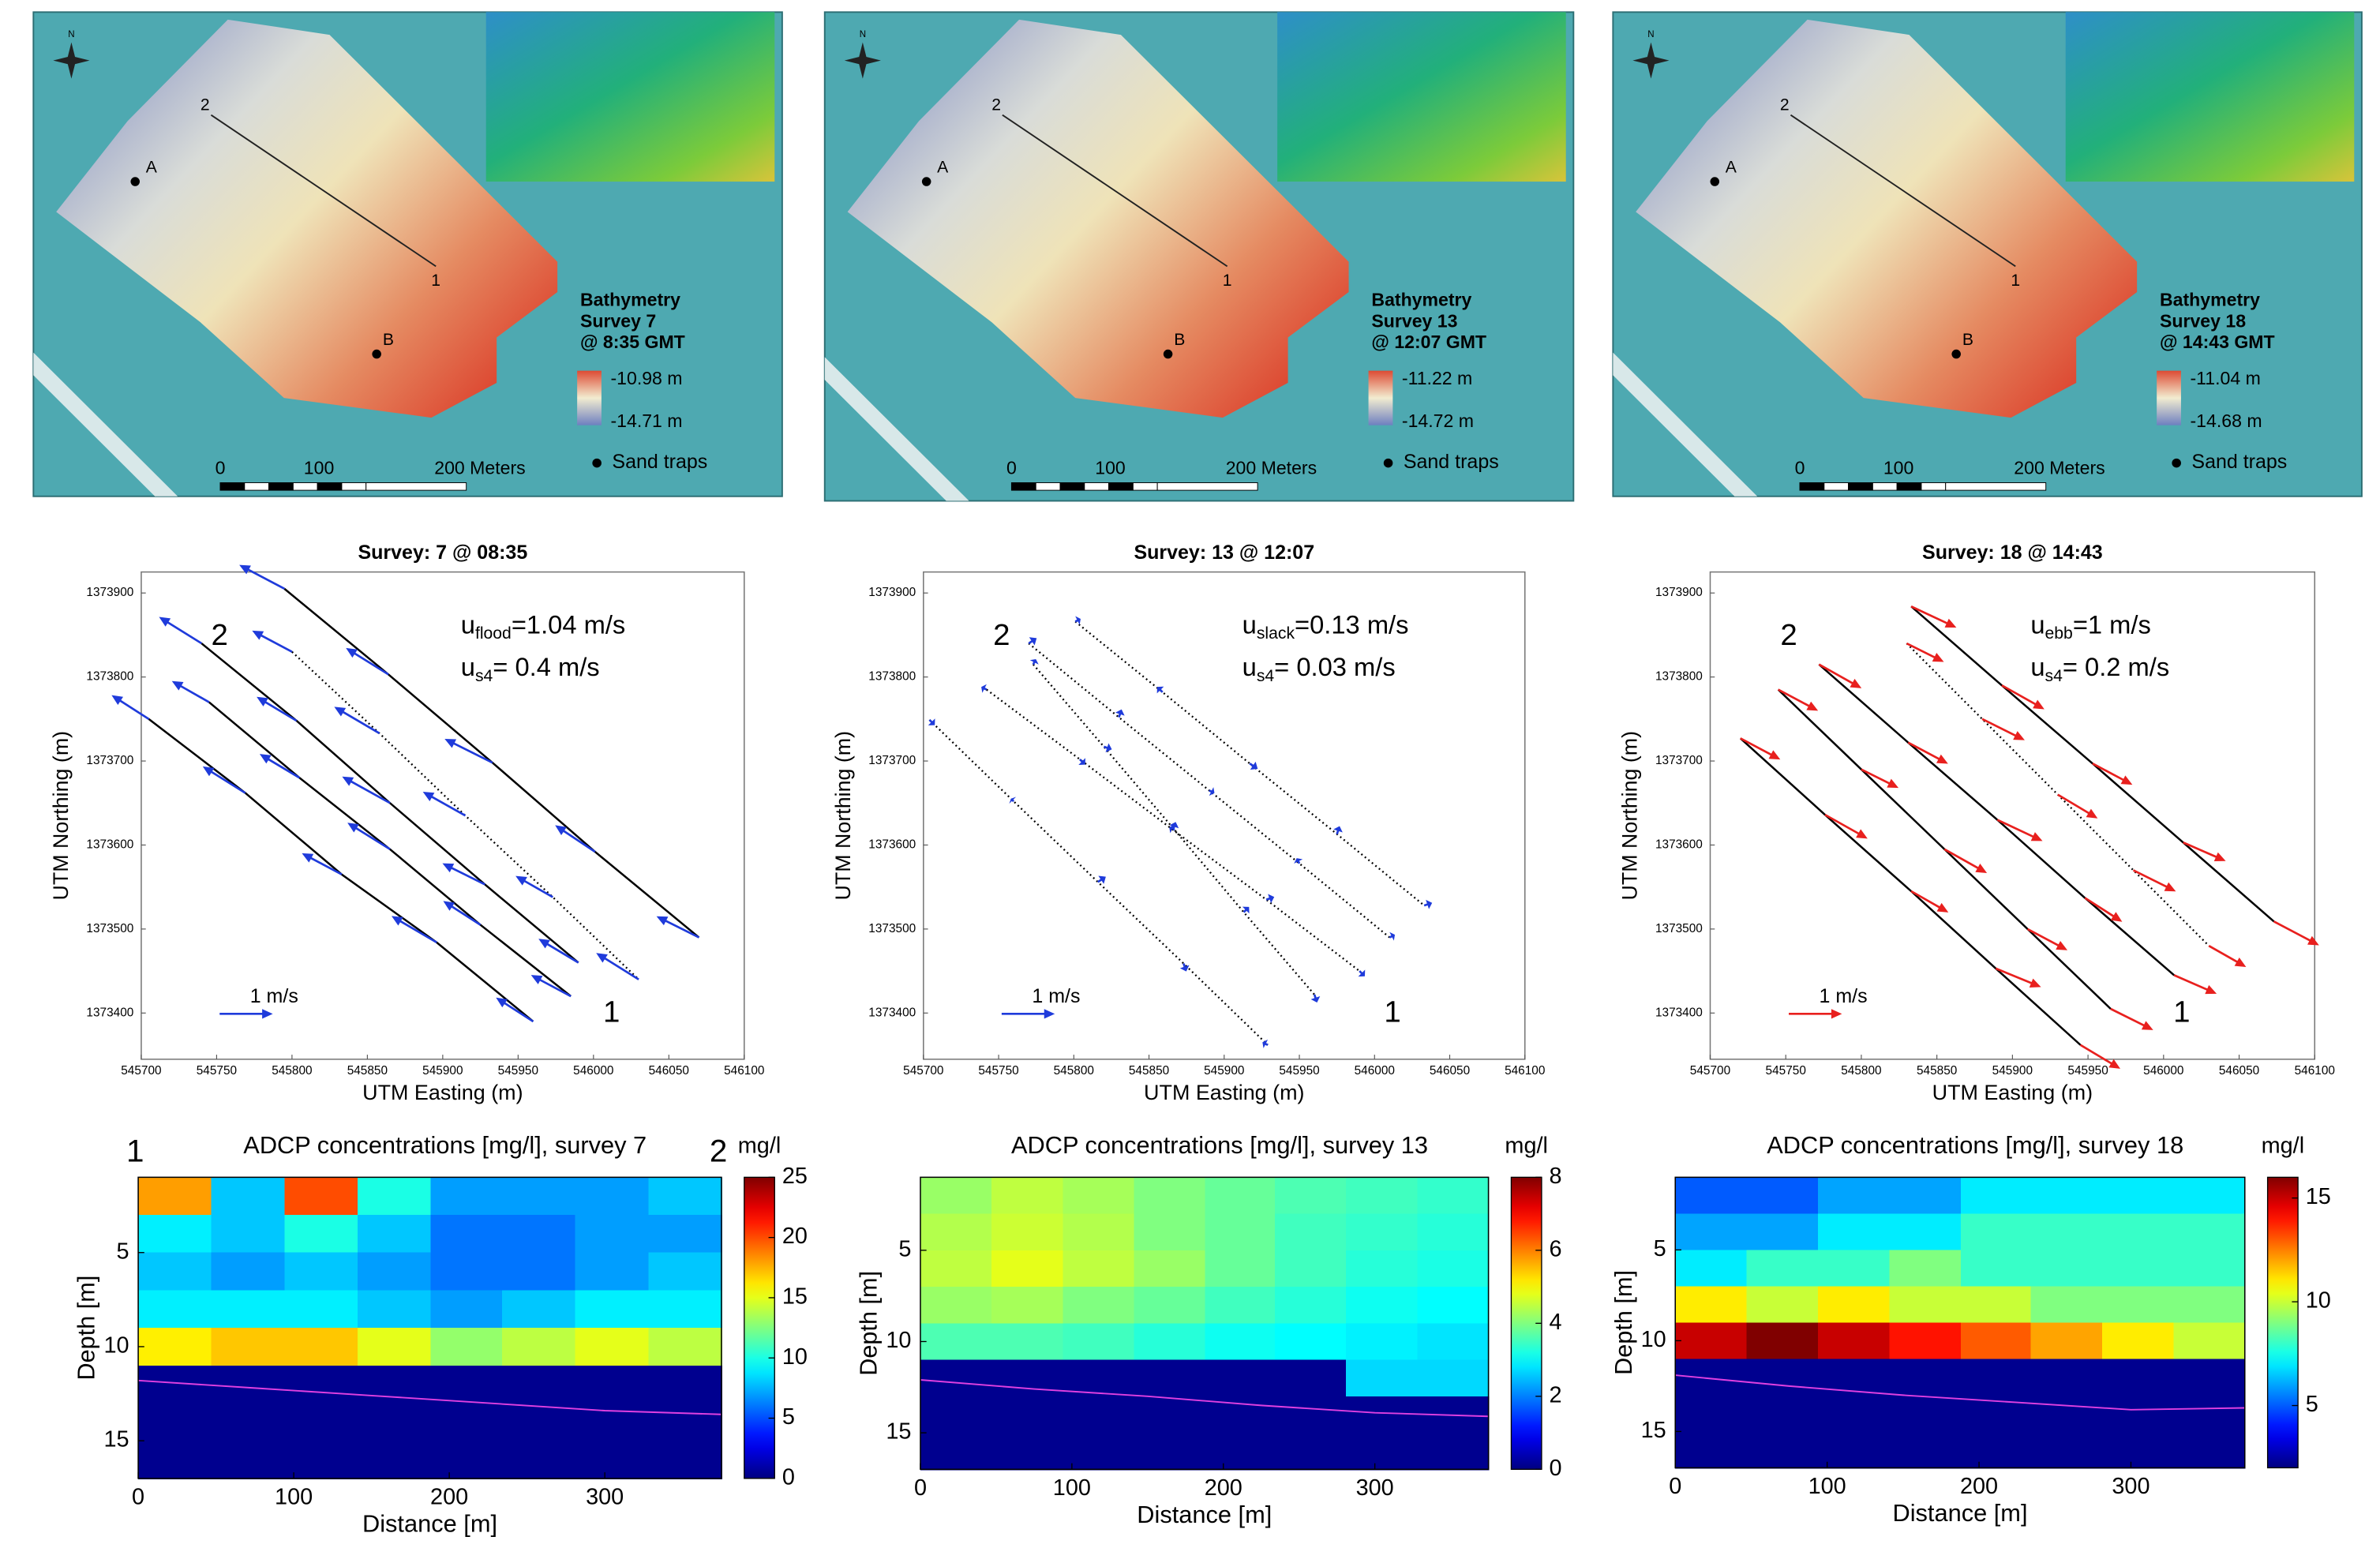  What do you see at coordinates (795, 1176) in the screenshot?
I see `colorbar-tick-label: 25` at bounding box center [795, 1176].